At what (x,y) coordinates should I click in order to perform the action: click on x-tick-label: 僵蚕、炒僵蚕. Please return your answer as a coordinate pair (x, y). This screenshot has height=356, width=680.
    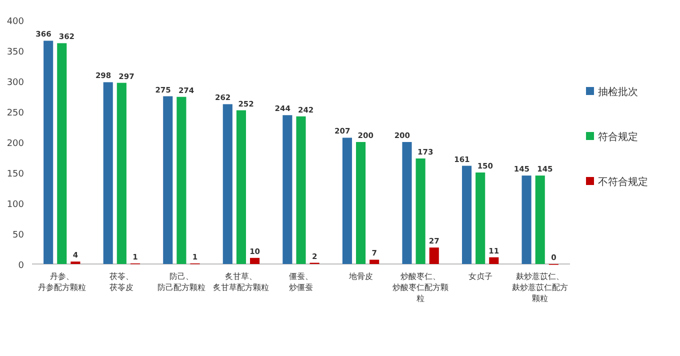
    Looking at the image, I should click on (301, 282).